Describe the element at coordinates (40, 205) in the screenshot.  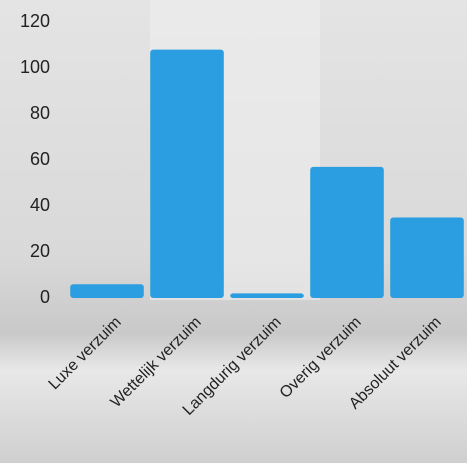
I see `y-tick-label: 40` at that location.